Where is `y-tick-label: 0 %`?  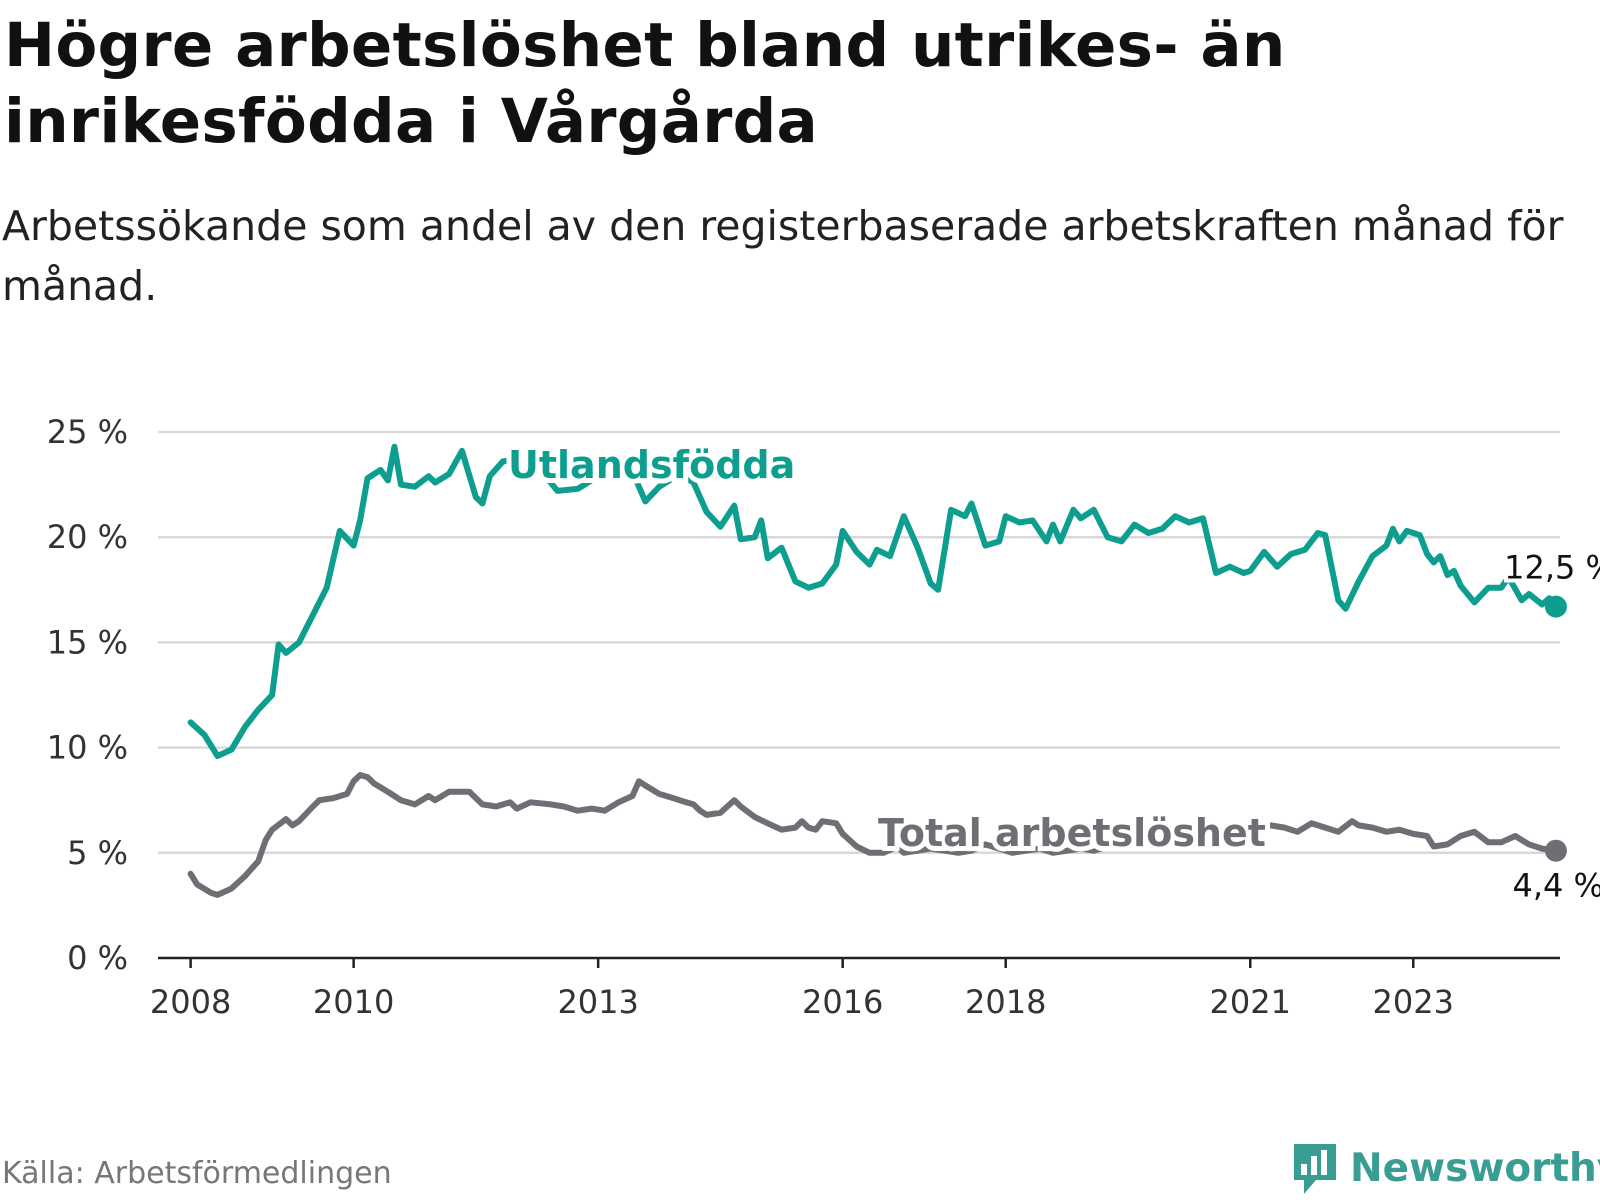
y-tick-label: 0 % is located at coordinates (97, 958).